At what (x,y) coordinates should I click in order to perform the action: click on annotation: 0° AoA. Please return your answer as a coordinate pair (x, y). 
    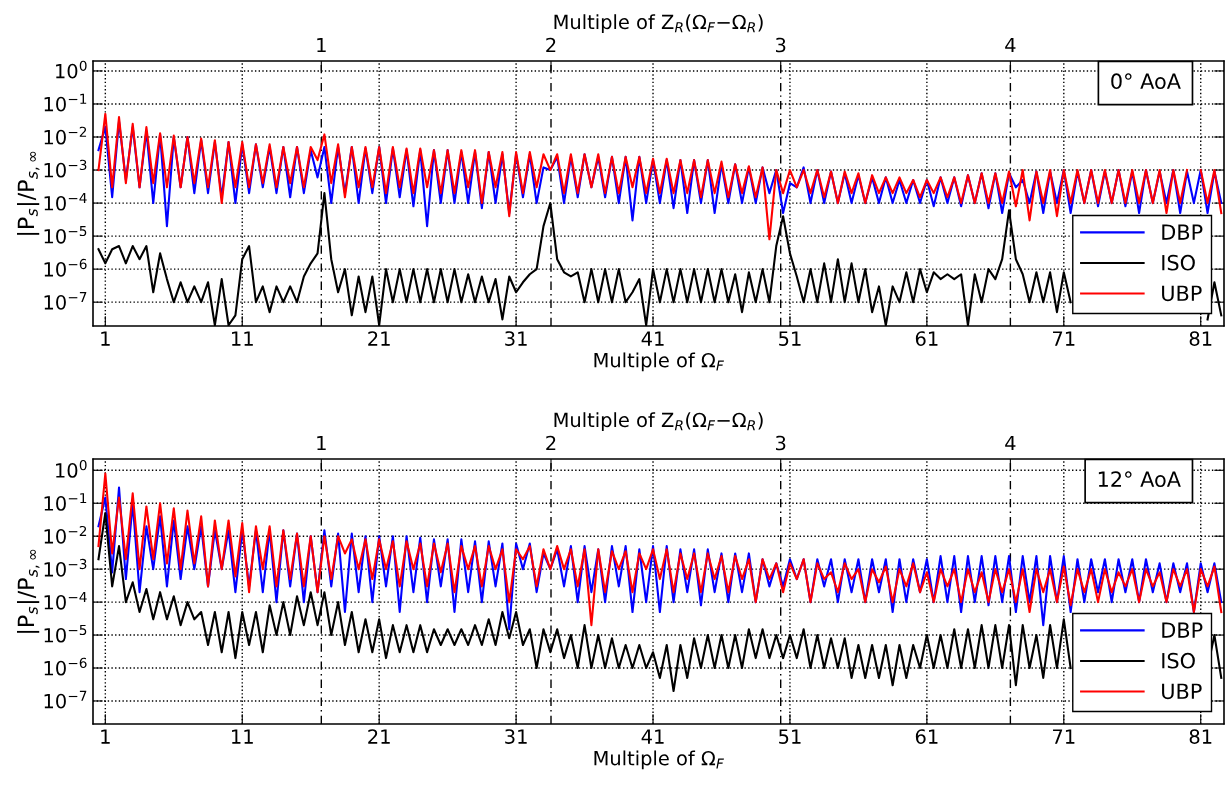
    Looking at the image, I should click on (1146, 81).